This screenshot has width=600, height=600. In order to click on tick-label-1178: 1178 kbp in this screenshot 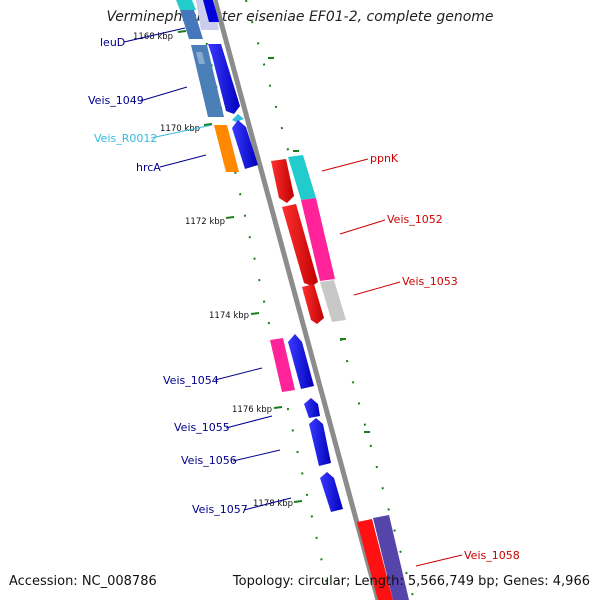, I will do `click(273, 504)`.